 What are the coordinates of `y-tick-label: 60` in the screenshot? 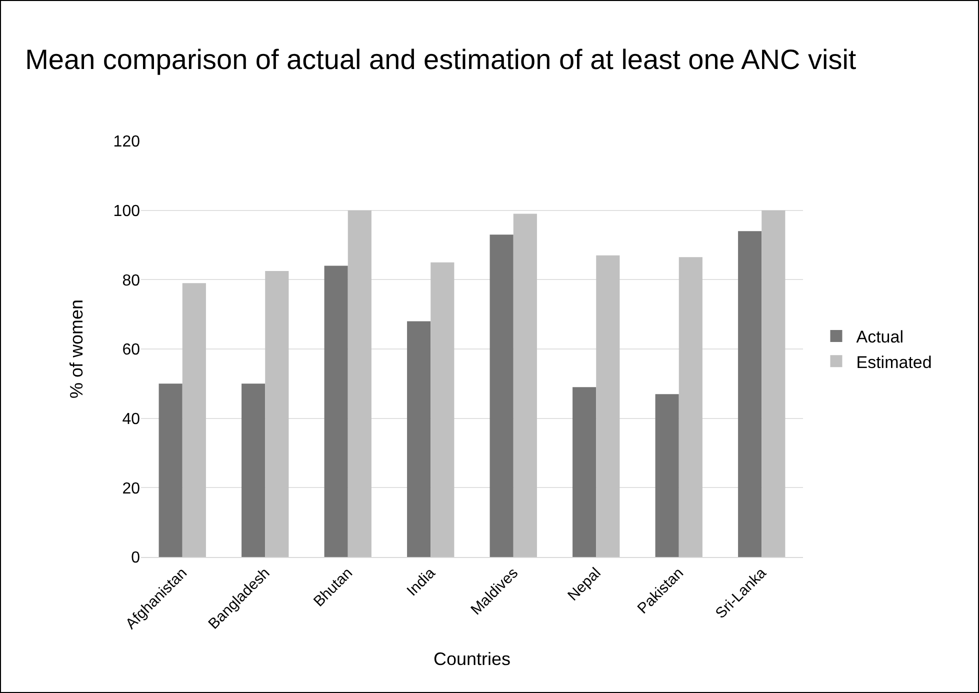 It's located at (131, 350).